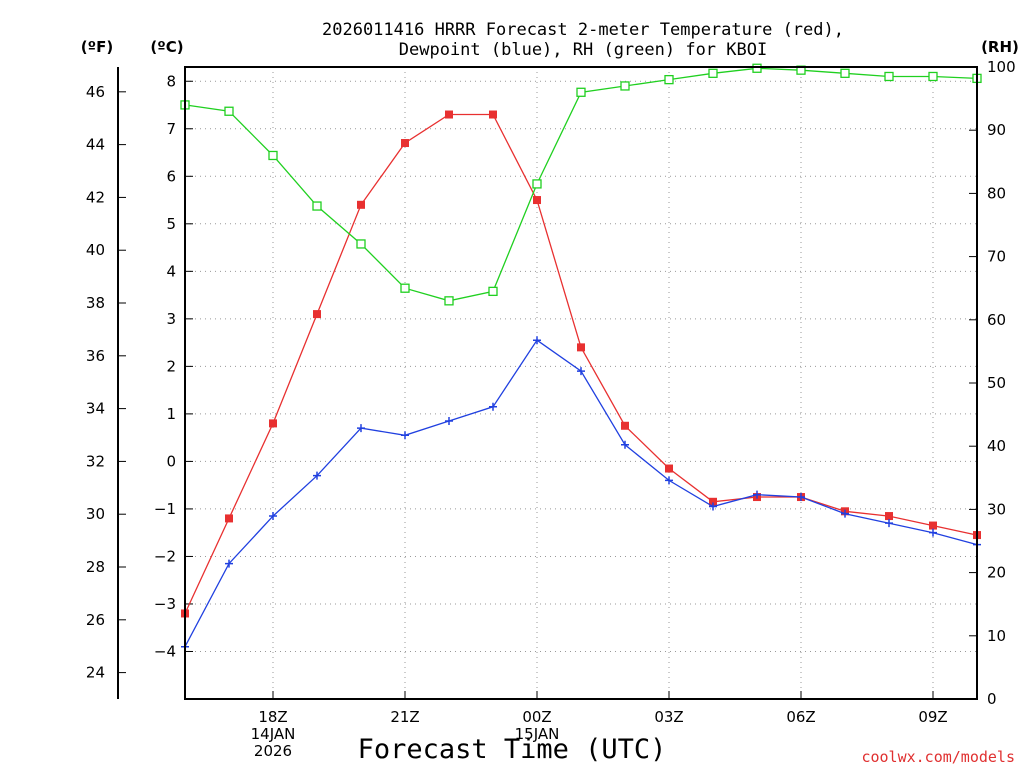 The image size is (1024, 772). I want to click on fahrenheit-tick-label: 28, so click(95, 567).